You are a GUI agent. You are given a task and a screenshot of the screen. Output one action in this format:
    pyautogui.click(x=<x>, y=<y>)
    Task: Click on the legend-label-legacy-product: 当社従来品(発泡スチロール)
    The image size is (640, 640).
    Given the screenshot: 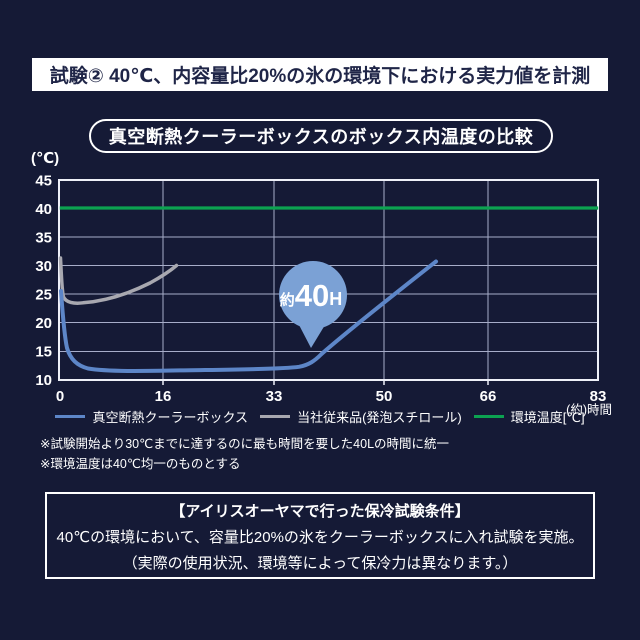 What is the action you would take?
    pyautogui.click(x=379, y=417)
    